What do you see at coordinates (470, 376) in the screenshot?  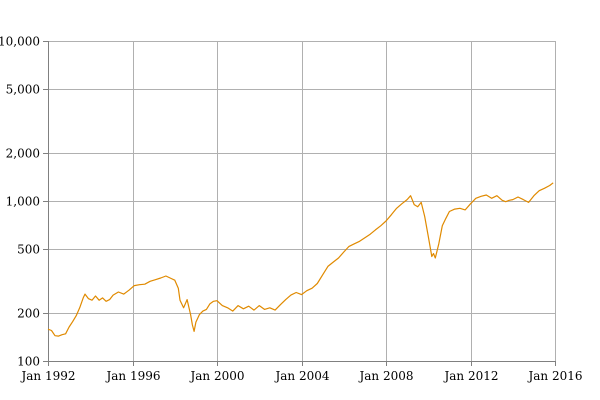 I see `x-tick-label: Jan 2012` at bounding box center [470, 376].